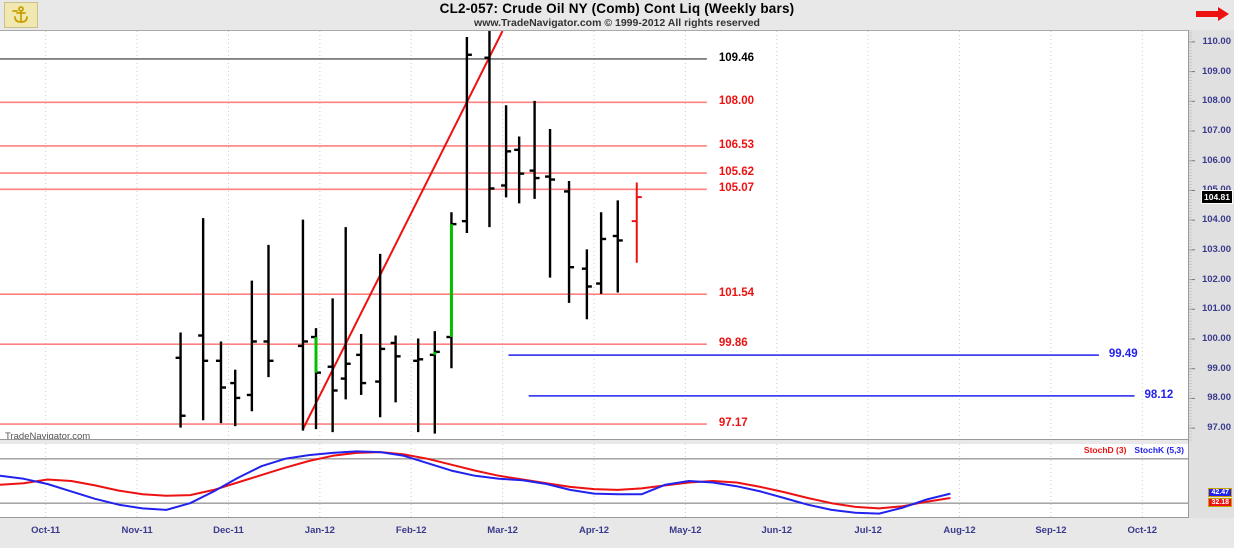 The width and height of the screenshot is (1234, 548). I want to click on x-axis-tick: Jan-12, so click(319, 530).